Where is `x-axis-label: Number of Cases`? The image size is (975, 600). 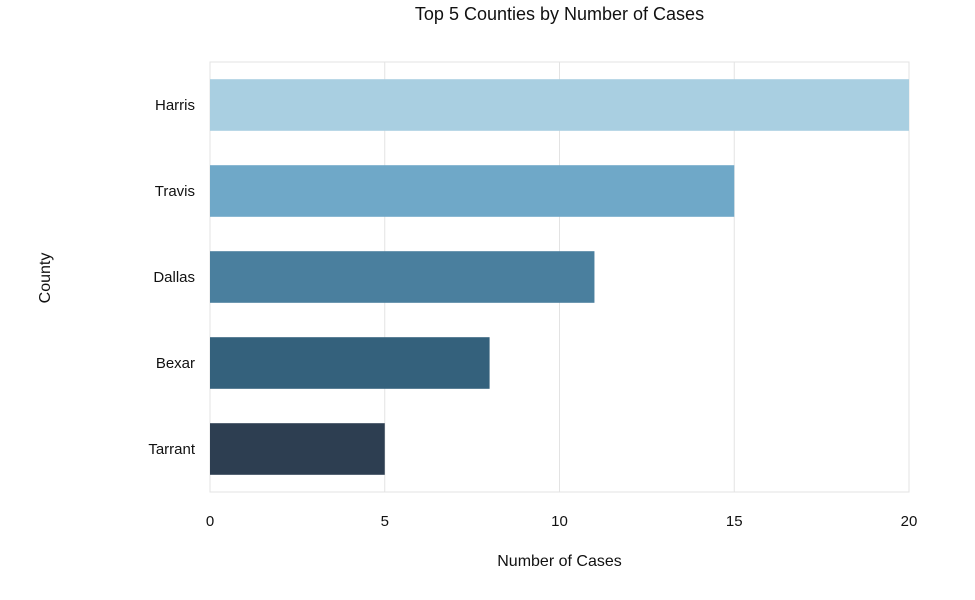 x-axis-label: Number of Cases is located at coordinates (559, 561).